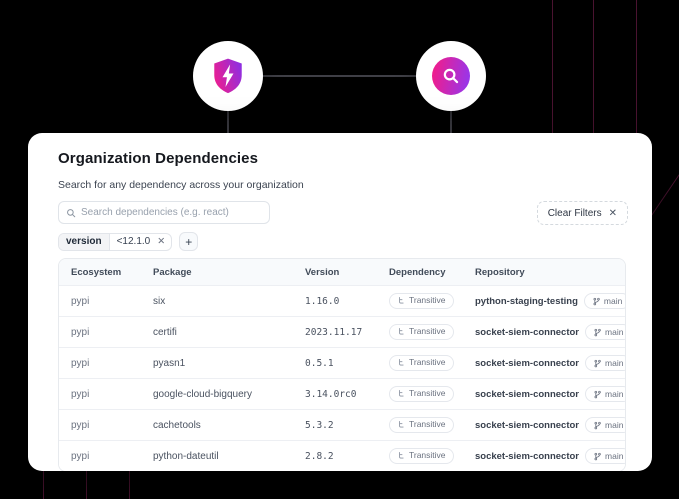  I want to click on filter-key: version, so click(84, 241).